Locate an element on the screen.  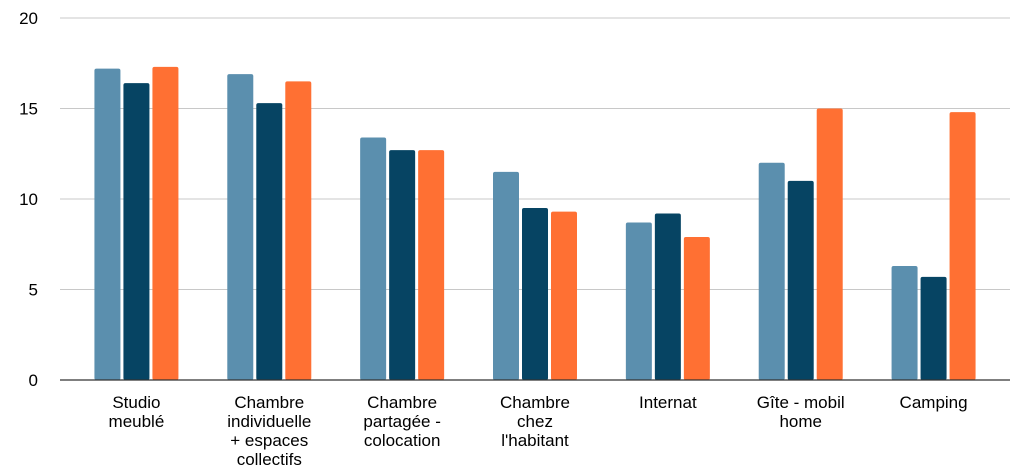
category-label: colocation is located at coordinates (402, 440).